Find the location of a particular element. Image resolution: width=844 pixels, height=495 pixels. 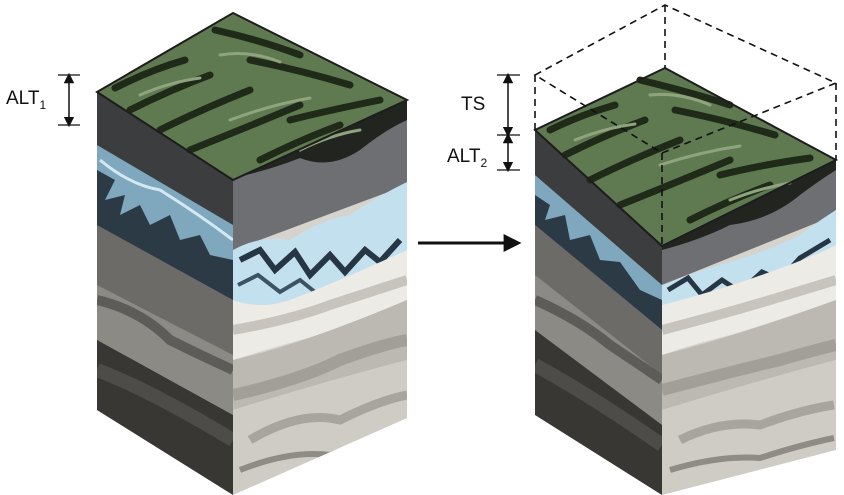

alt2-dimension: ALT2 is located at coordinates (483, 152).